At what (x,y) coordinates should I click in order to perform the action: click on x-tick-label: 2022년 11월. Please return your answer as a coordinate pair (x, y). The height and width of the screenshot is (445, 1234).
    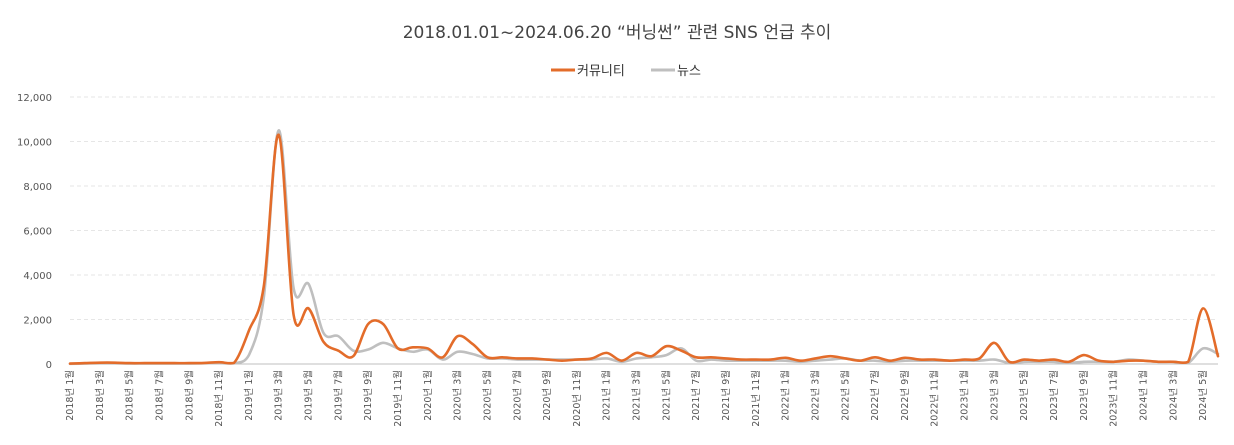
    Looking at the image, I should click on (935, 398).